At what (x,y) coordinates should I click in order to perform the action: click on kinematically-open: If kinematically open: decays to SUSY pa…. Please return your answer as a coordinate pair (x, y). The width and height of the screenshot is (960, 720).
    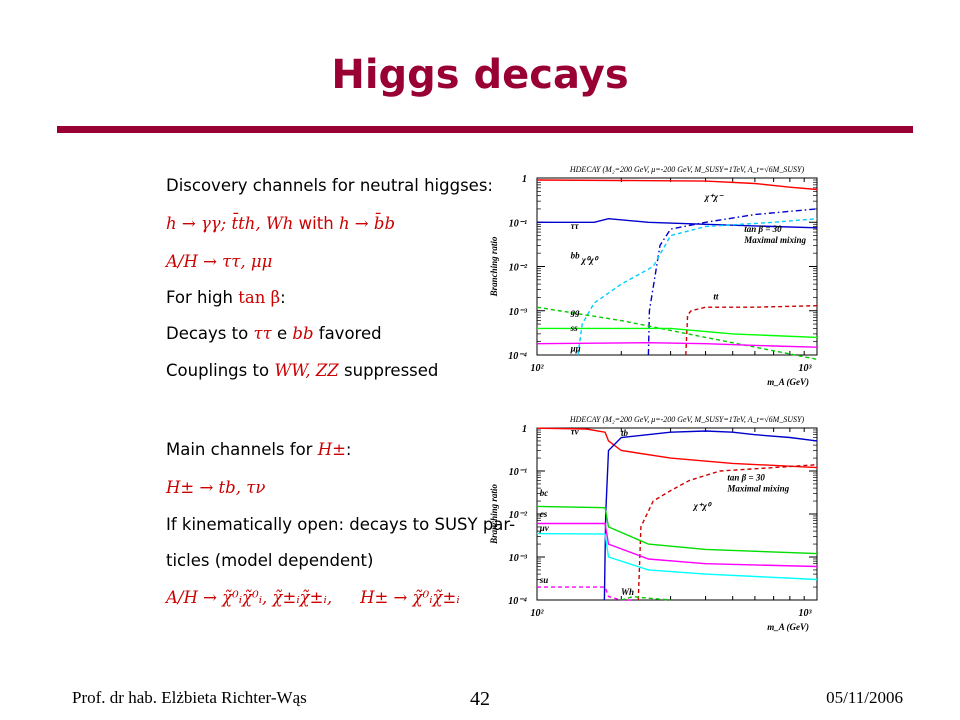
    Looking at the image, I should click on (341, 524).